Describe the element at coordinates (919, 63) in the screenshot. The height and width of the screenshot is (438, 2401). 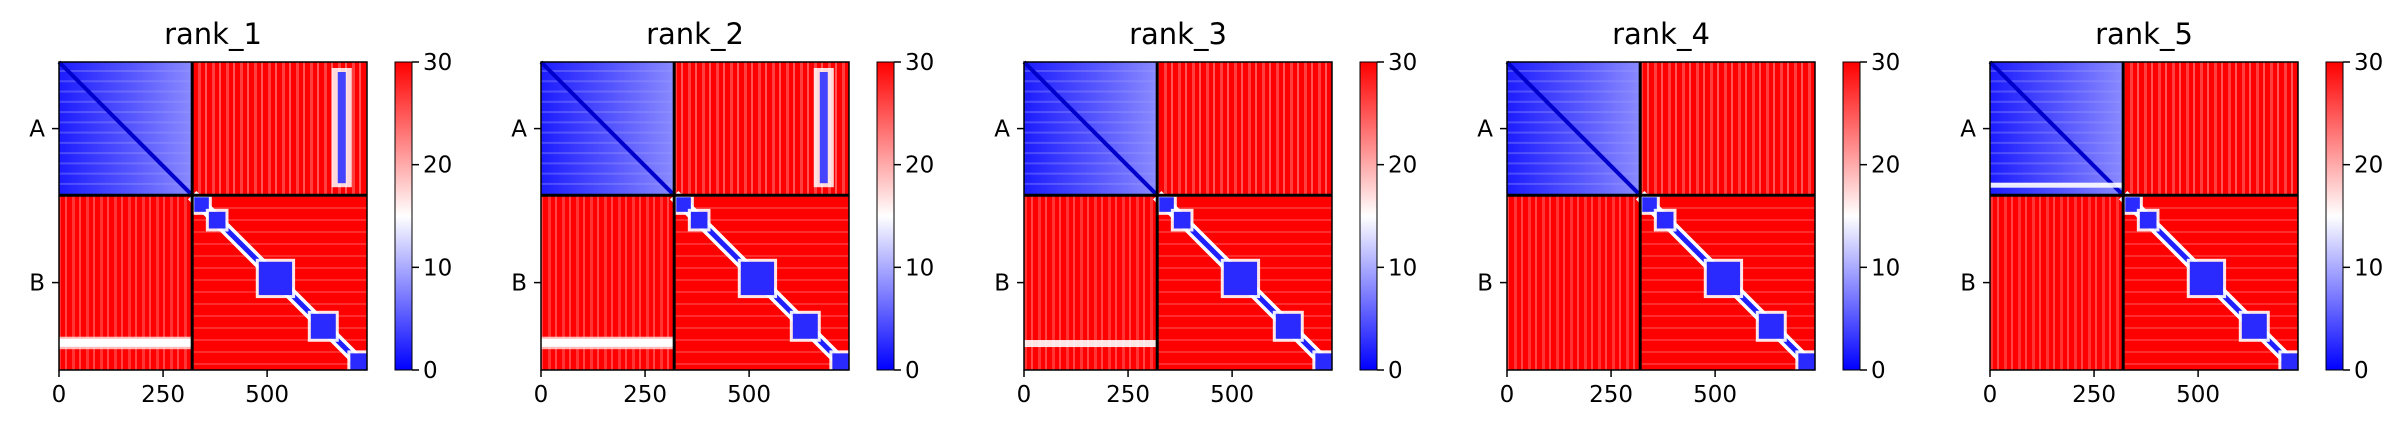
I see `colorbar-tick-label: 30` at that location.